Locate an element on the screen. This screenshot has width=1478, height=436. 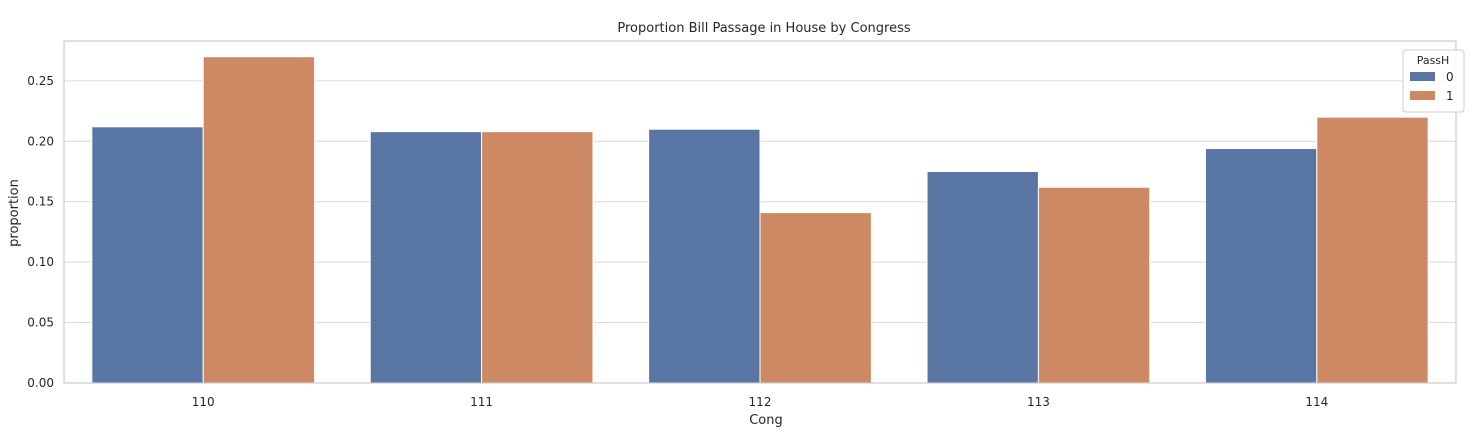
y-tick-label: 0.05 is located at coordinates (40, 323).